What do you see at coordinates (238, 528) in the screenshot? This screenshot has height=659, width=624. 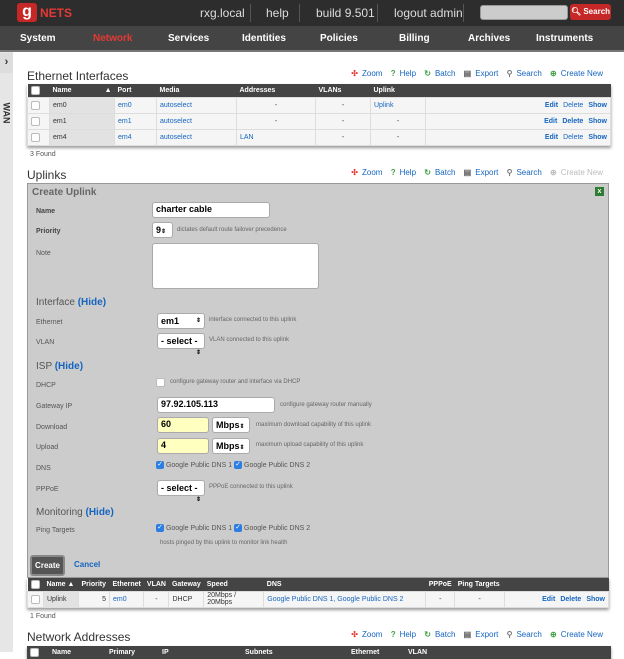 I see `ping2-checkbox: ✓` at bounding box center [238, 528].